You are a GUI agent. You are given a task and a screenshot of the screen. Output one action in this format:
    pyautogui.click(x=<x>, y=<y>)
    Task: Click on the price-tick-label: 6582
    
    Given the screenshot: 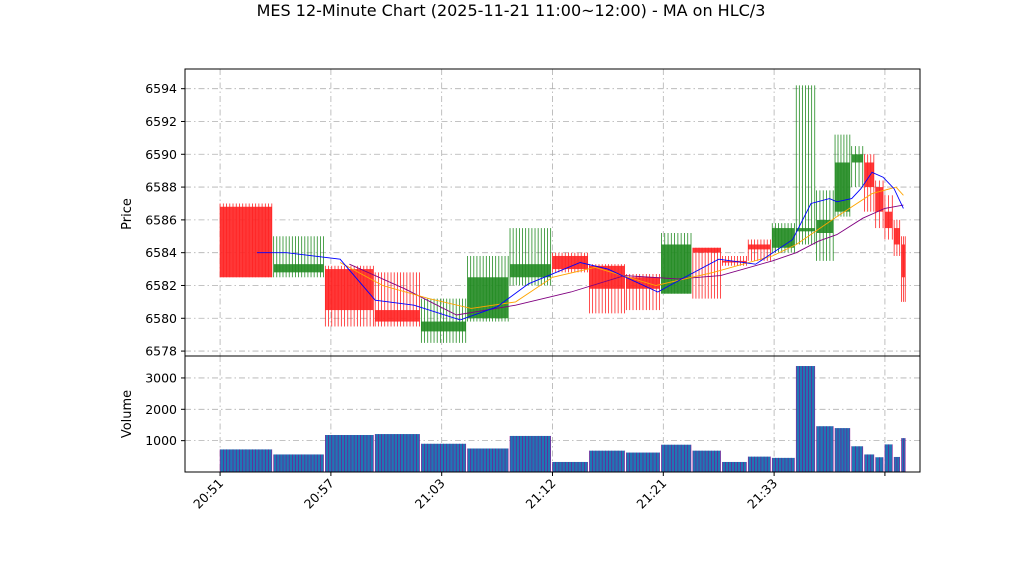 What is the action you would take?
    pyautogui.click(x=161, y=285)
    